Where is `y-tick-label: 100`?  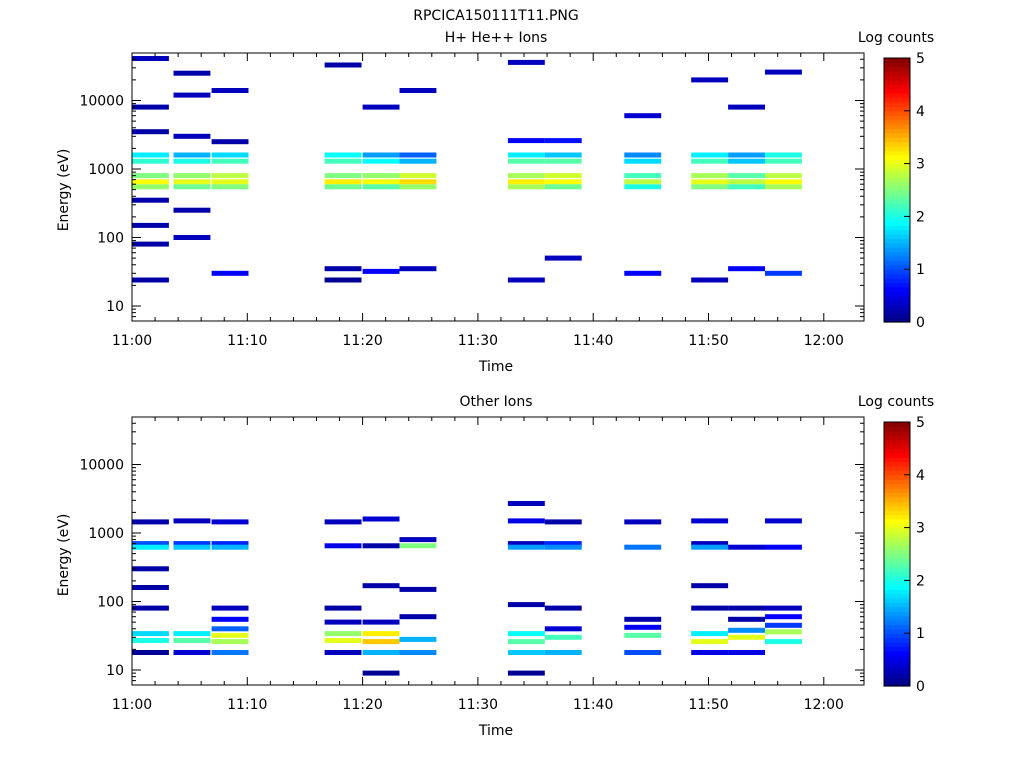
y-tick-label: 100 is located at coordinates (110, 239).